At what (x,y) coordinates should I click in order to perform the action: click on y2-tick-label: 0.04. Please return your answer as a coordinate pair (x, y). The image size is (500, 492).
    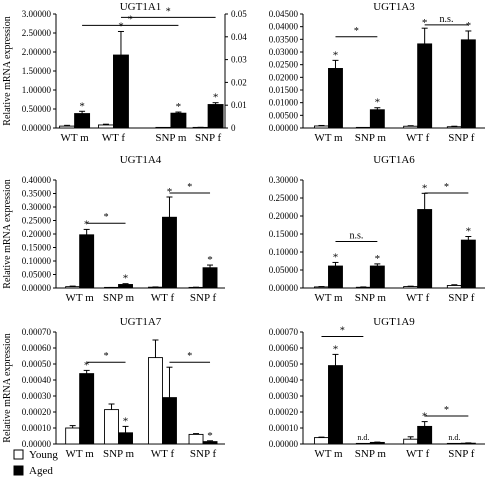
    Looking at the image, I should click on (239, 37).